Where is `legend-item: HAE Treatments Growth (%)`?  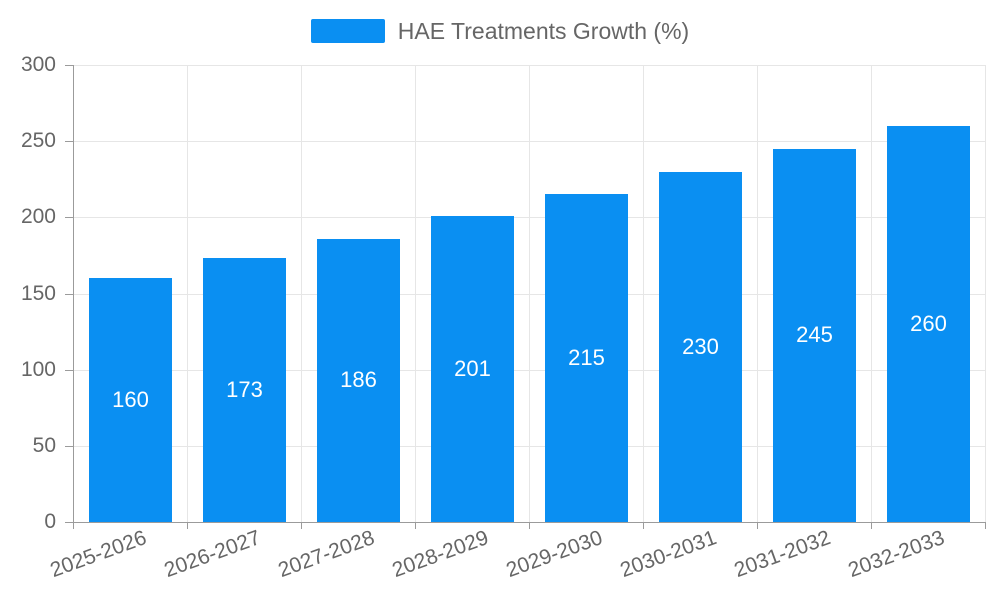 legend-item: HAE Treatments Growth (%) is located at coordinates (500, 31).